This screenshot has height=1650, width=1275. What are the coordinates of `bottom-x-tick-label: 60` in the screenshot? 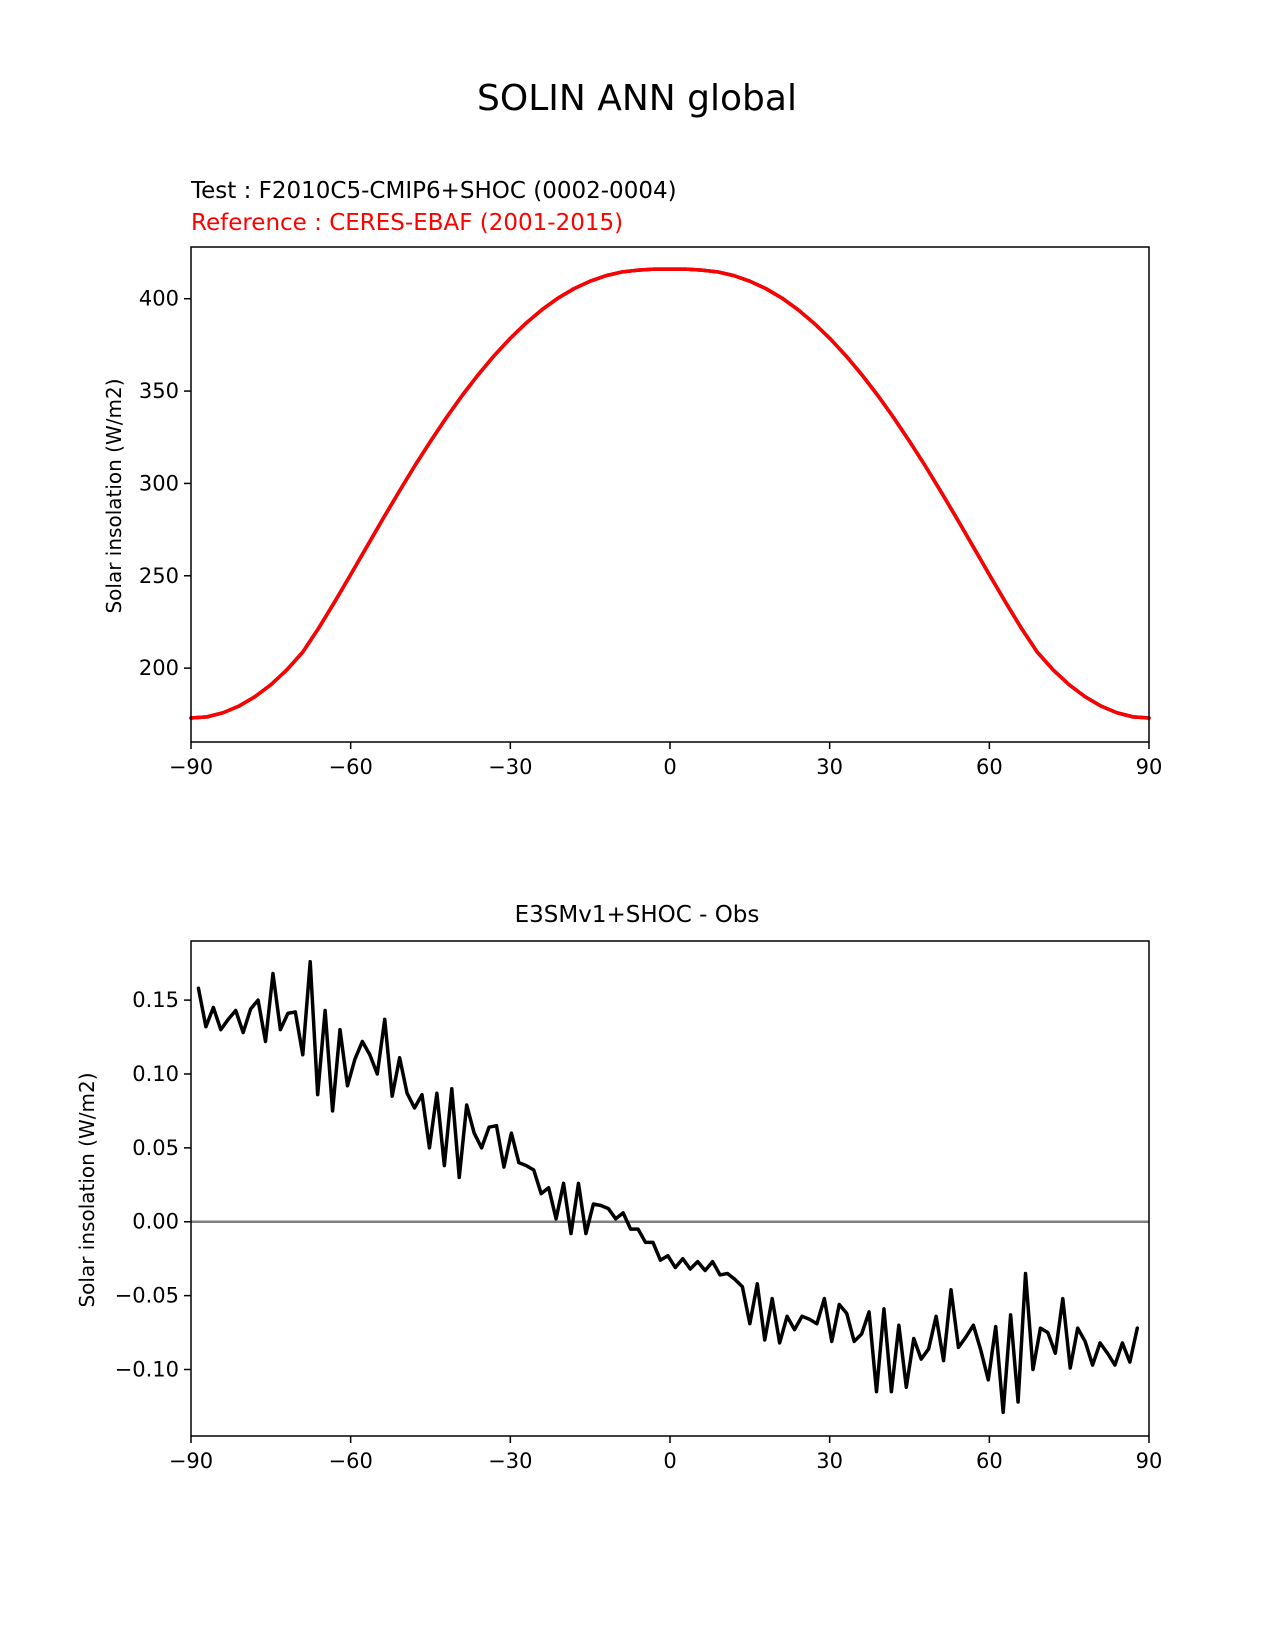 It's located at (989, 1461).